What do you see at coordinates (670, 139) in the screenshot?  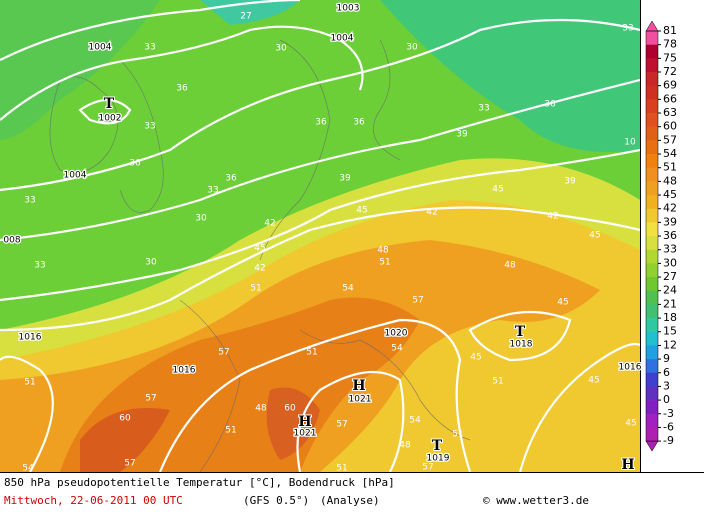 I see `colorbar-tick-label: 57` at bounding box center [670, 139].